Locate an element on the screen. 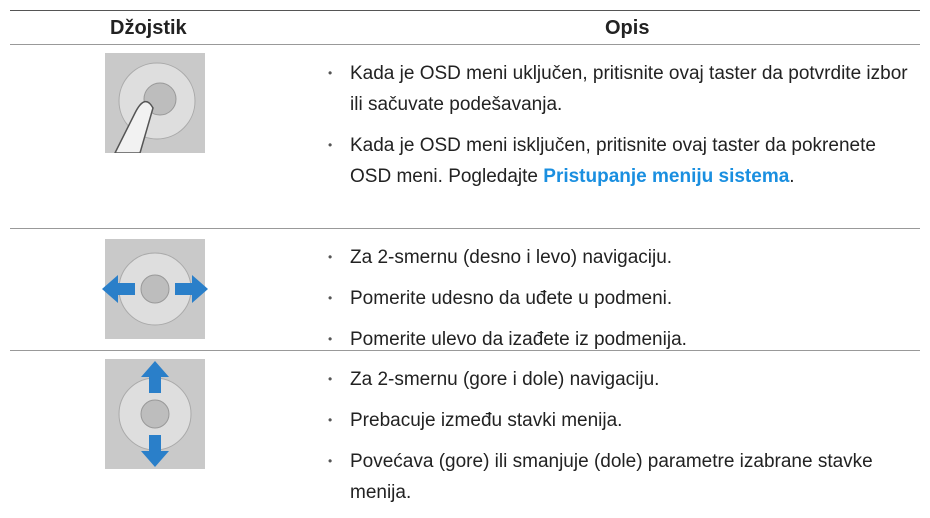  item-text: Prebacuje između stavki menija. is located at coordinates (486, 420).